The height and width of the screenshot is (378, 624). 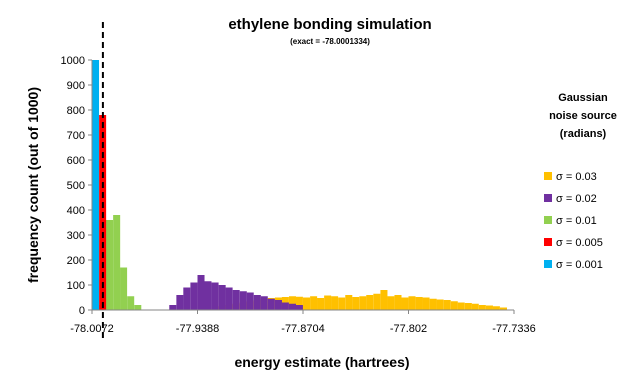 I want to click on x-axis-title: energy estimate (hartrees), so click(x=321, y=362).